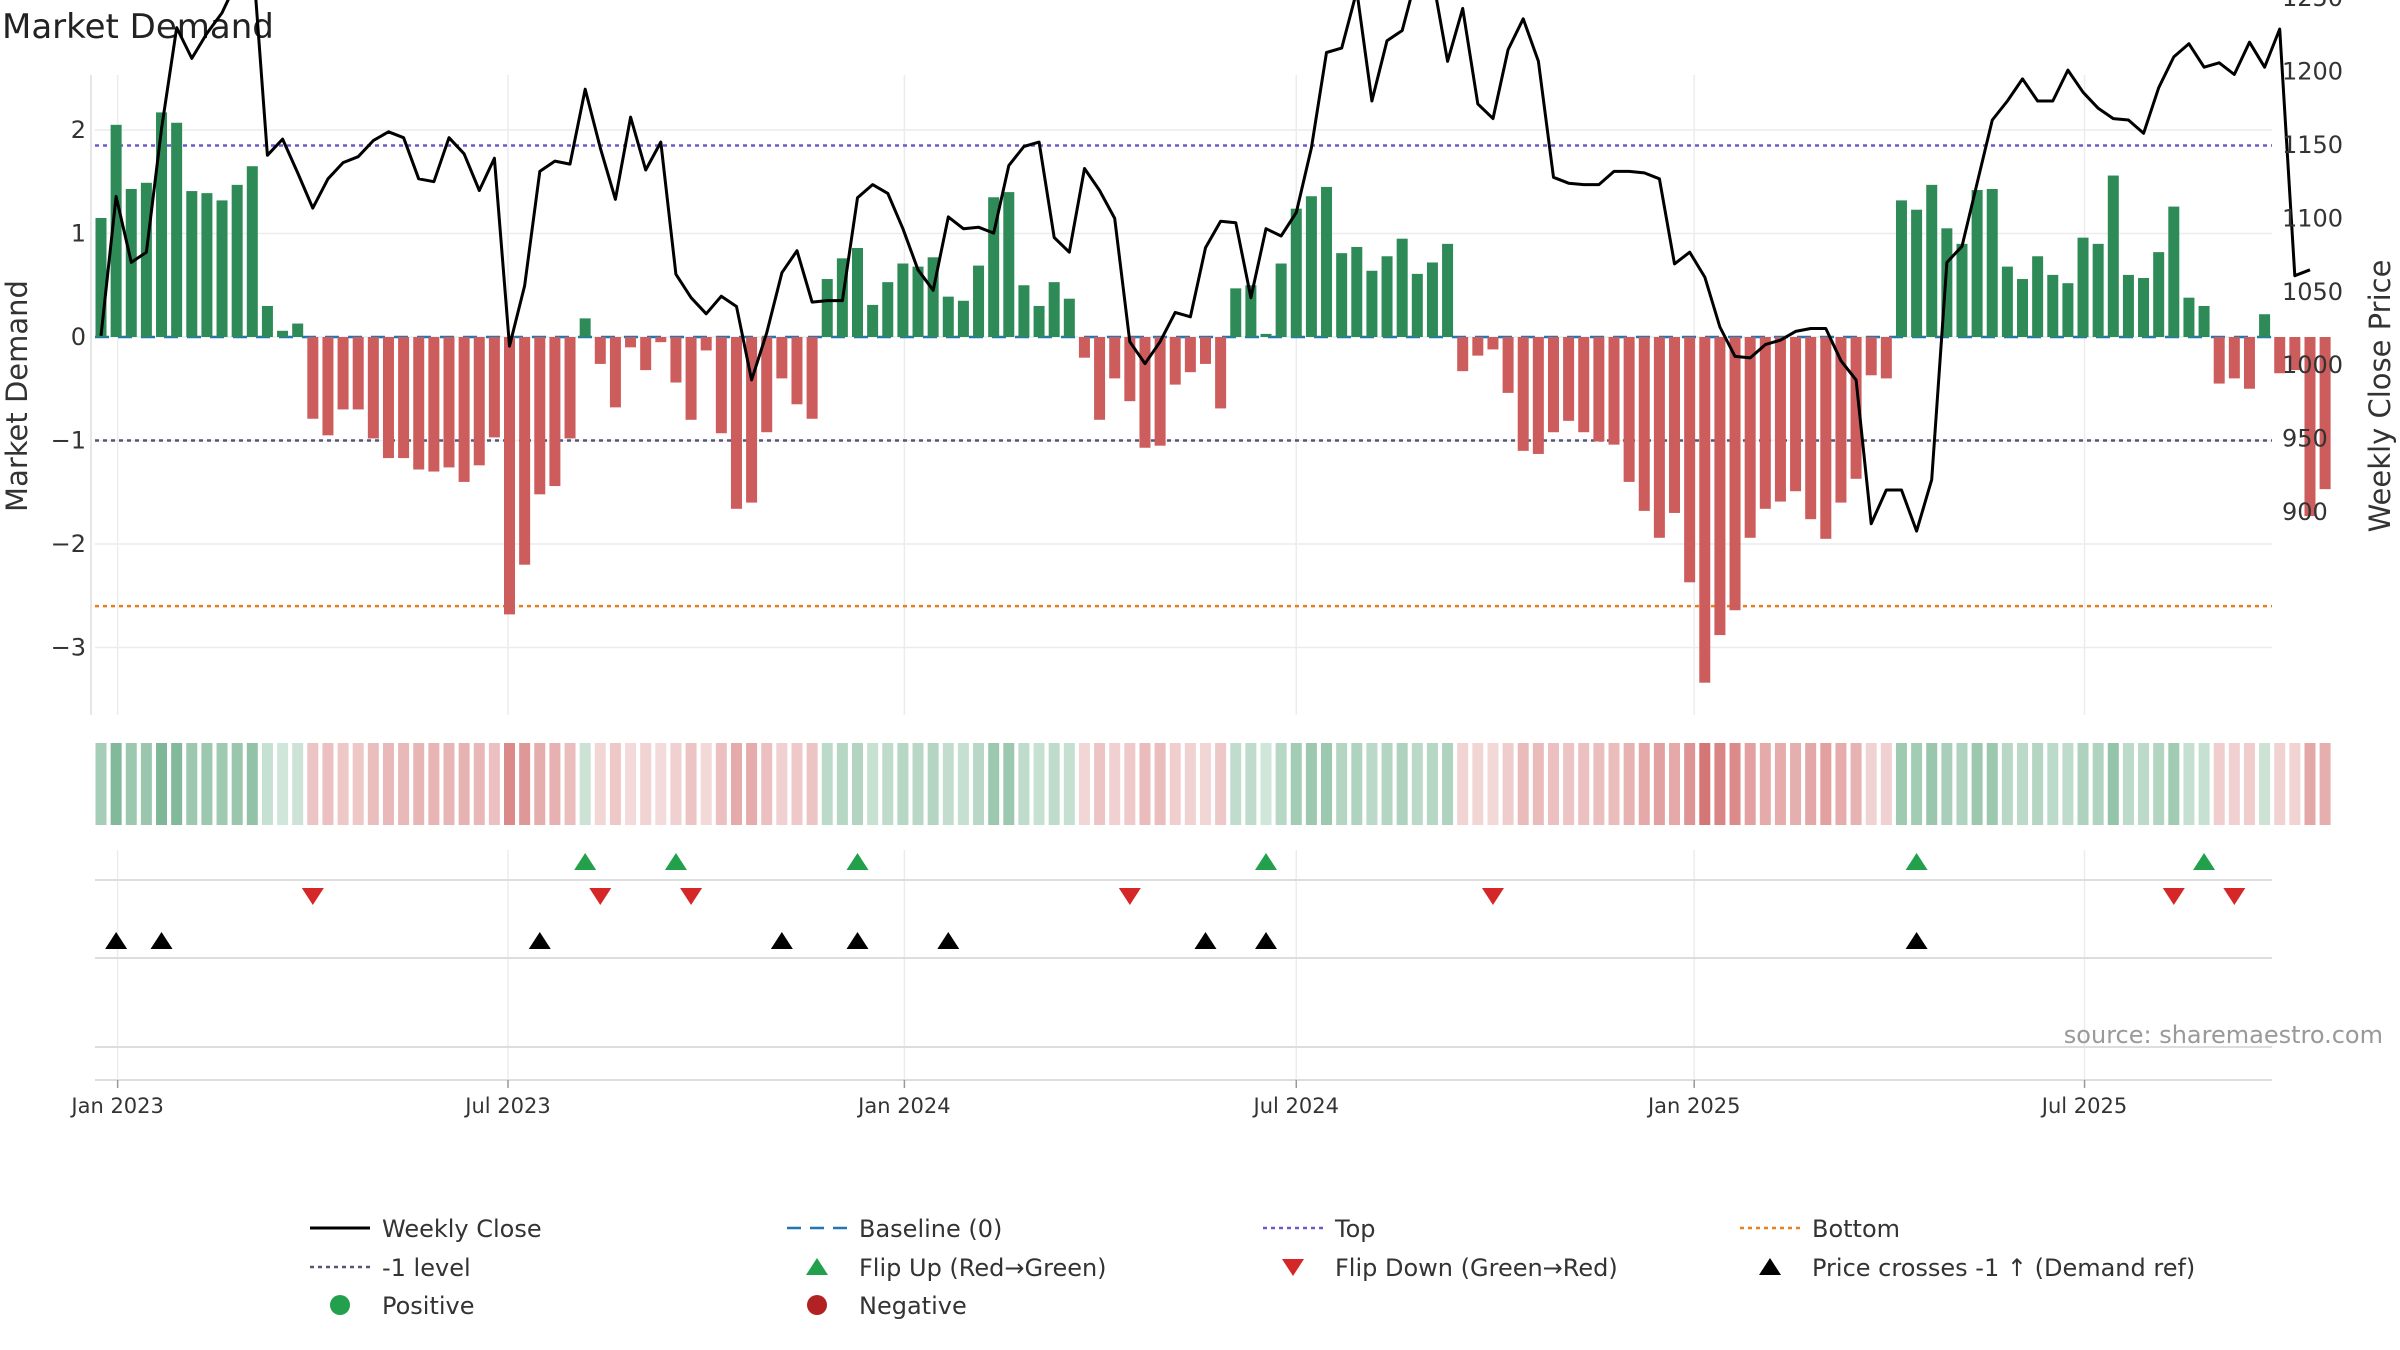 This screenshot has width=2400, height=1350. Describe the element at coordinates (2003, 1268) in the screenshot. I see `legend-label: Price crosses -1 ↑ (Demand ref)` at that location.